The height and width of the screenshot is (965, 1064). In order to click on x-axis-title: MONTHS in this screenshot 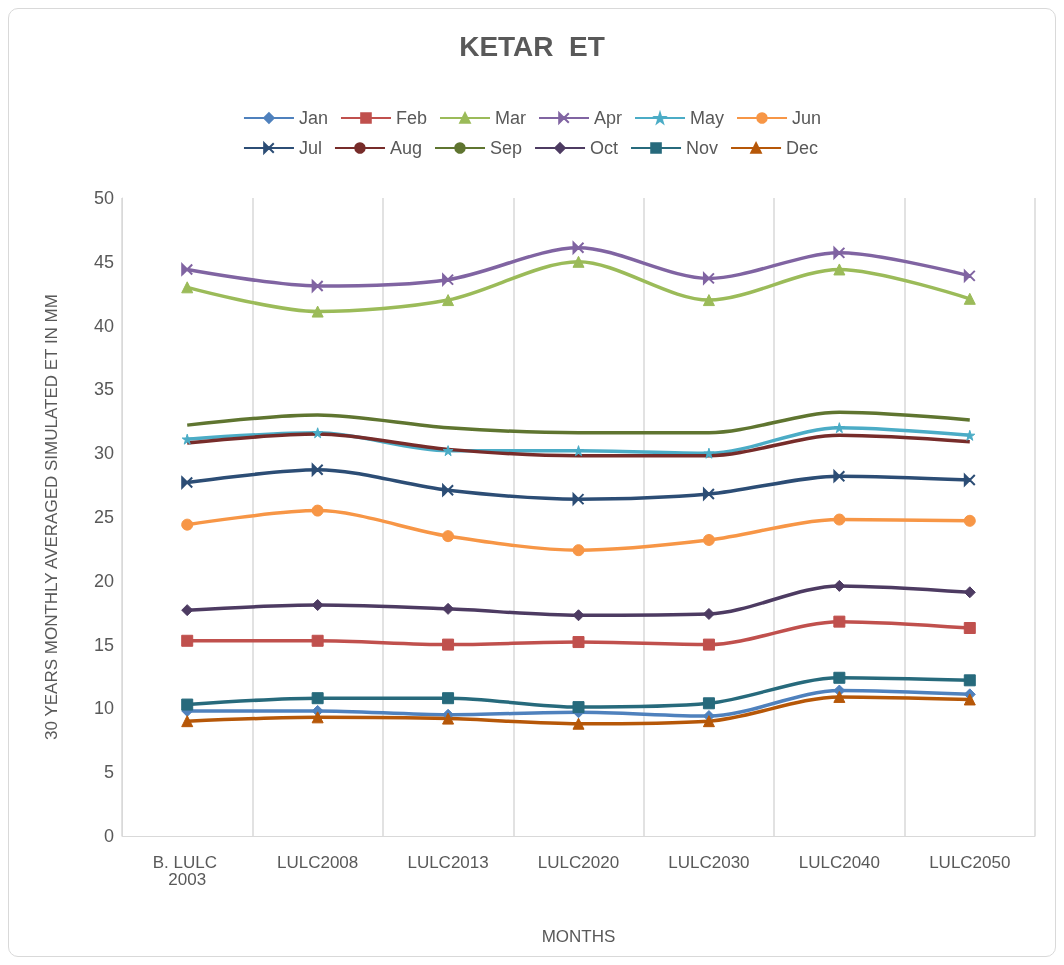, I will do `click(578, 936)`.